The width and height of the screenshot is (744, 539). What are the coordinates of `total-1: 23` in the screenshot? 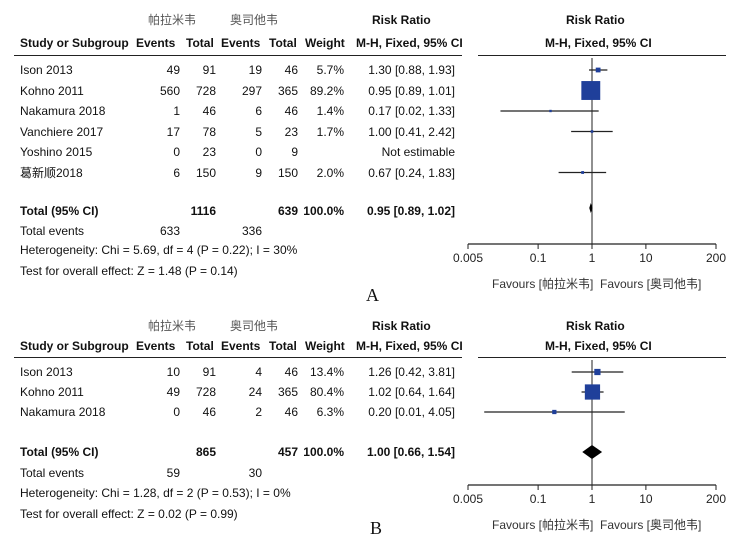 It's located at (209, 152).